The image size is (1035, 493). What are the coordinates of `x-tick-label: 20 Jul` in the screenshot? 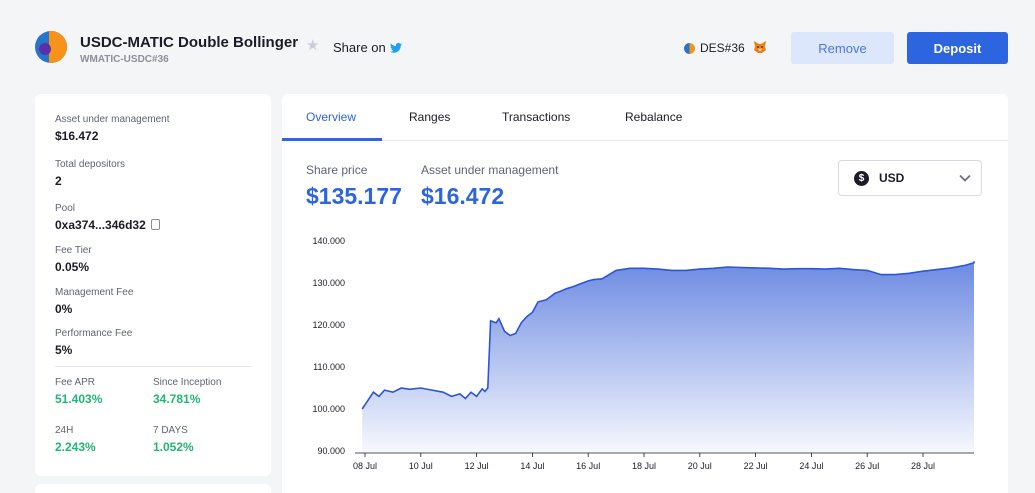 It's located at (700, 466).